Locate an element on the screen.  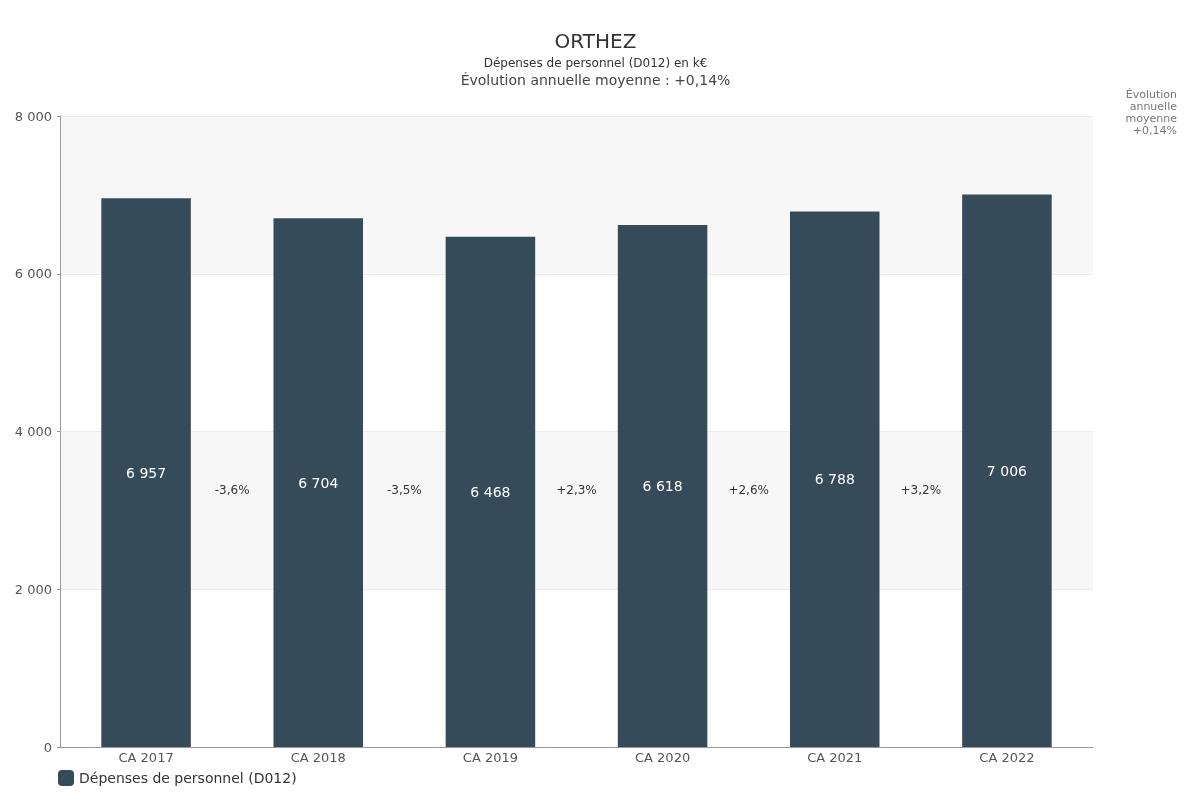
data-label: 6 788 is located at coordinates (834, 479).